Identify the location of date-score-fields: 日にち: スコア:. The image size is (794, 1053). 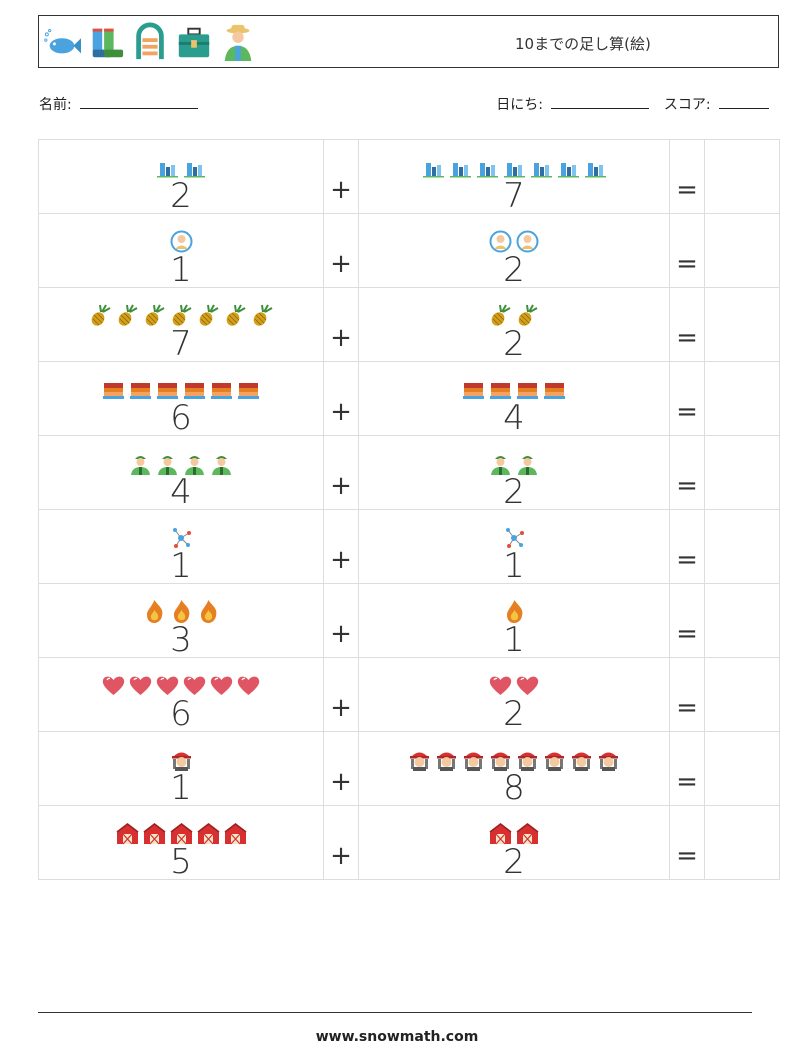
(632, 104).